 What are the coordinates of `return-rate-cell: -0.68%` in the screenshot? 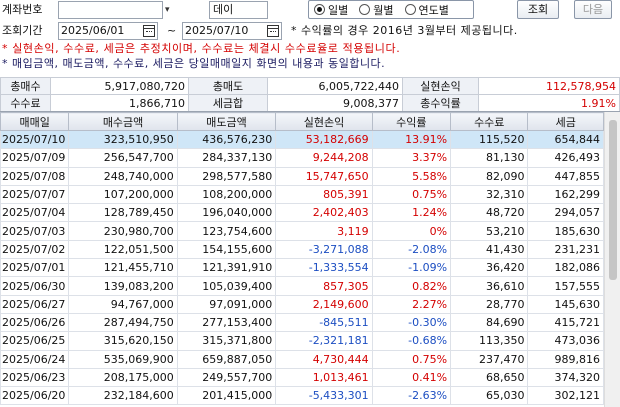 It's located at (411, 341).